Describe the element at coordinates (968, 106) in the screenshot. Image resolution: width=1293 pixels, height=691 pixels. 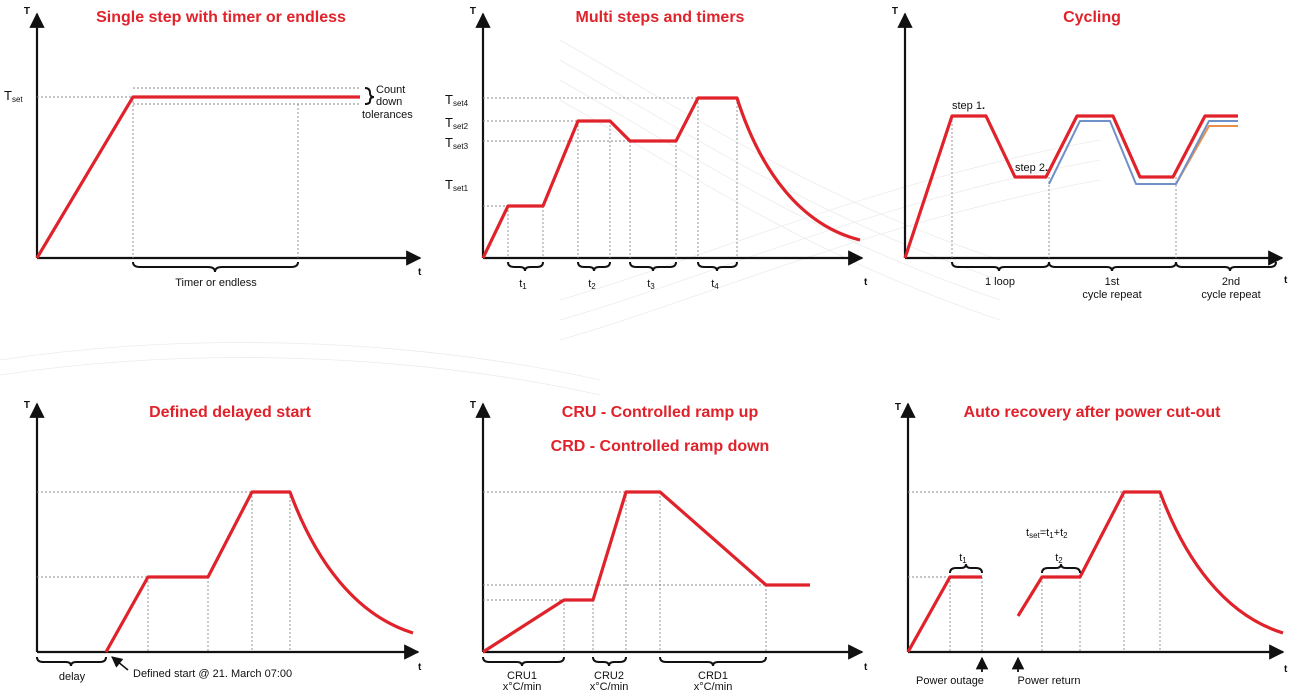
I see `step1-label: step 1.` at that location.